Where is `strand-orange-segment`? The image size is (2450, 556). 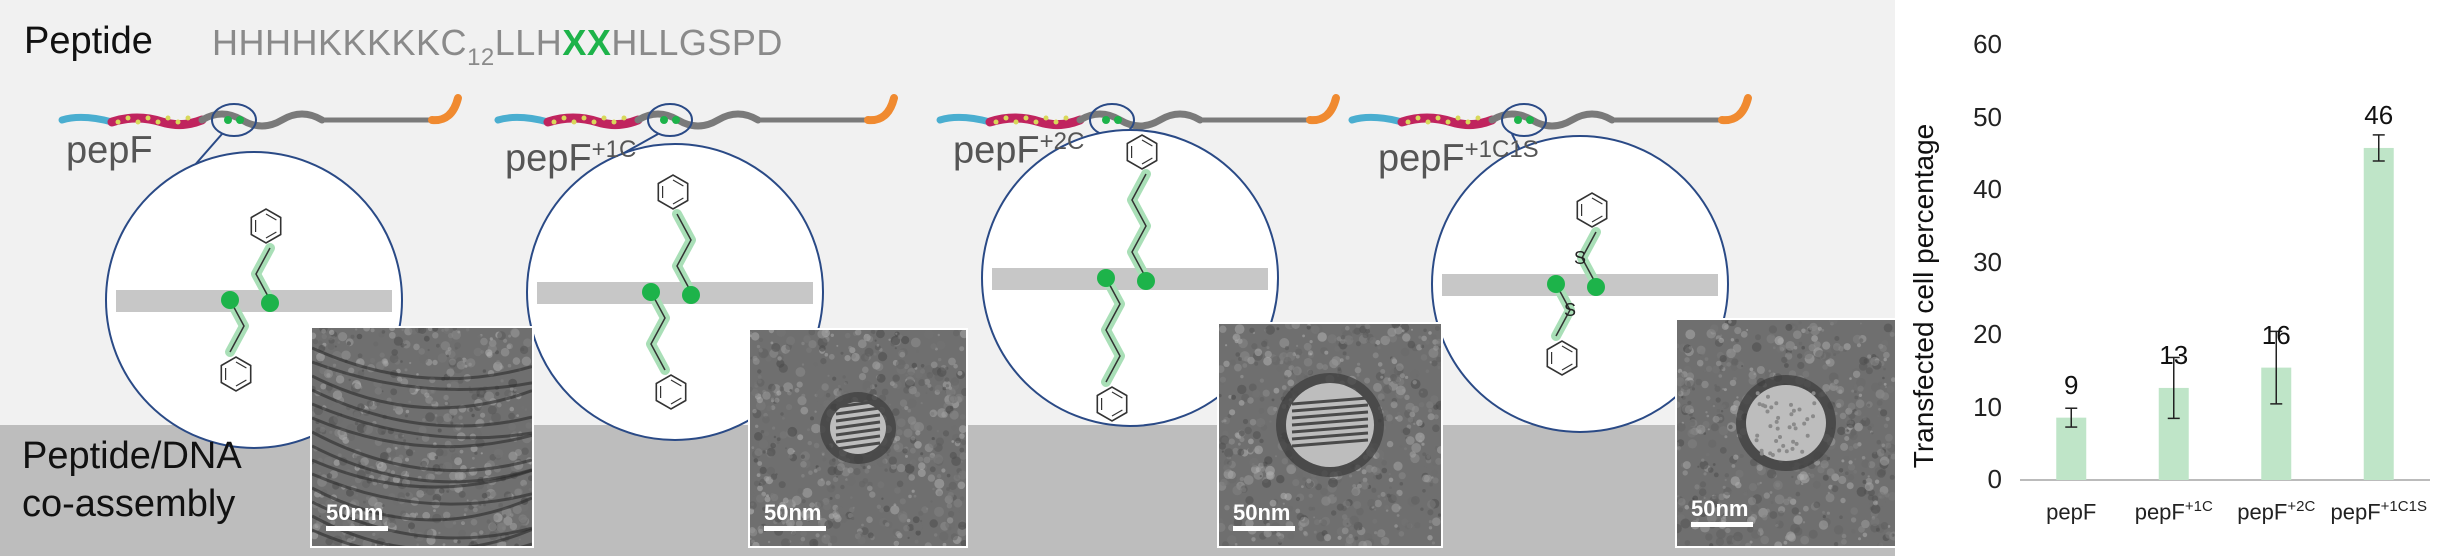 strand-orange-segment is located at coordinates (445, 109).